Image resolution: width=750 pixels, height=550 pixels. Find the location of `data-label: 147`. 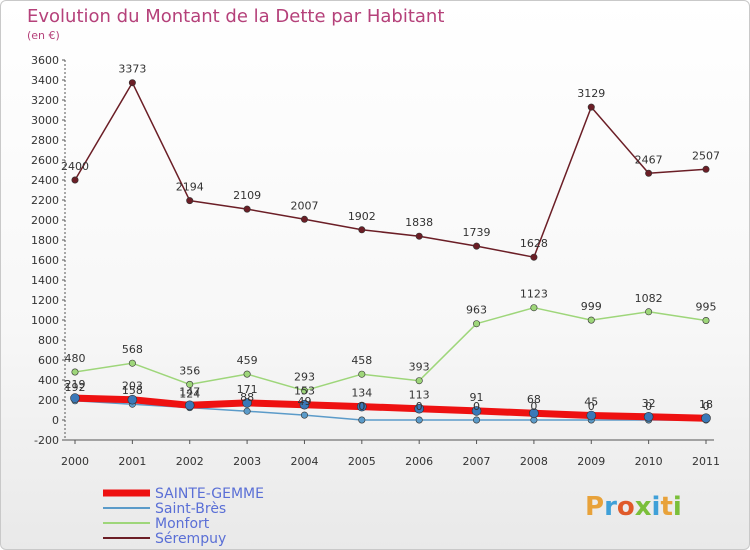

data-label: 147 is located at coordinates (189, 391).